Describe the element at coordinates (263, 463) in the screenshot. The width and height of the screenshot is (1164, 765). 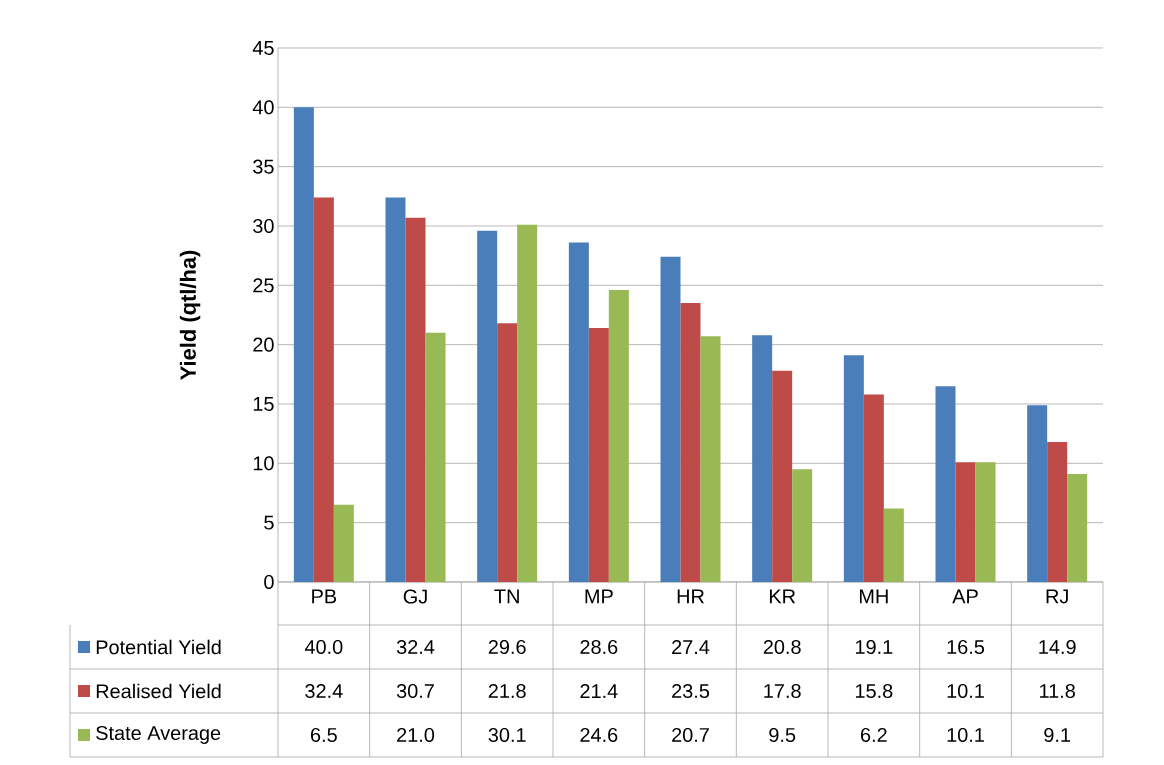
I see `y-tick-label: 10` at that location.